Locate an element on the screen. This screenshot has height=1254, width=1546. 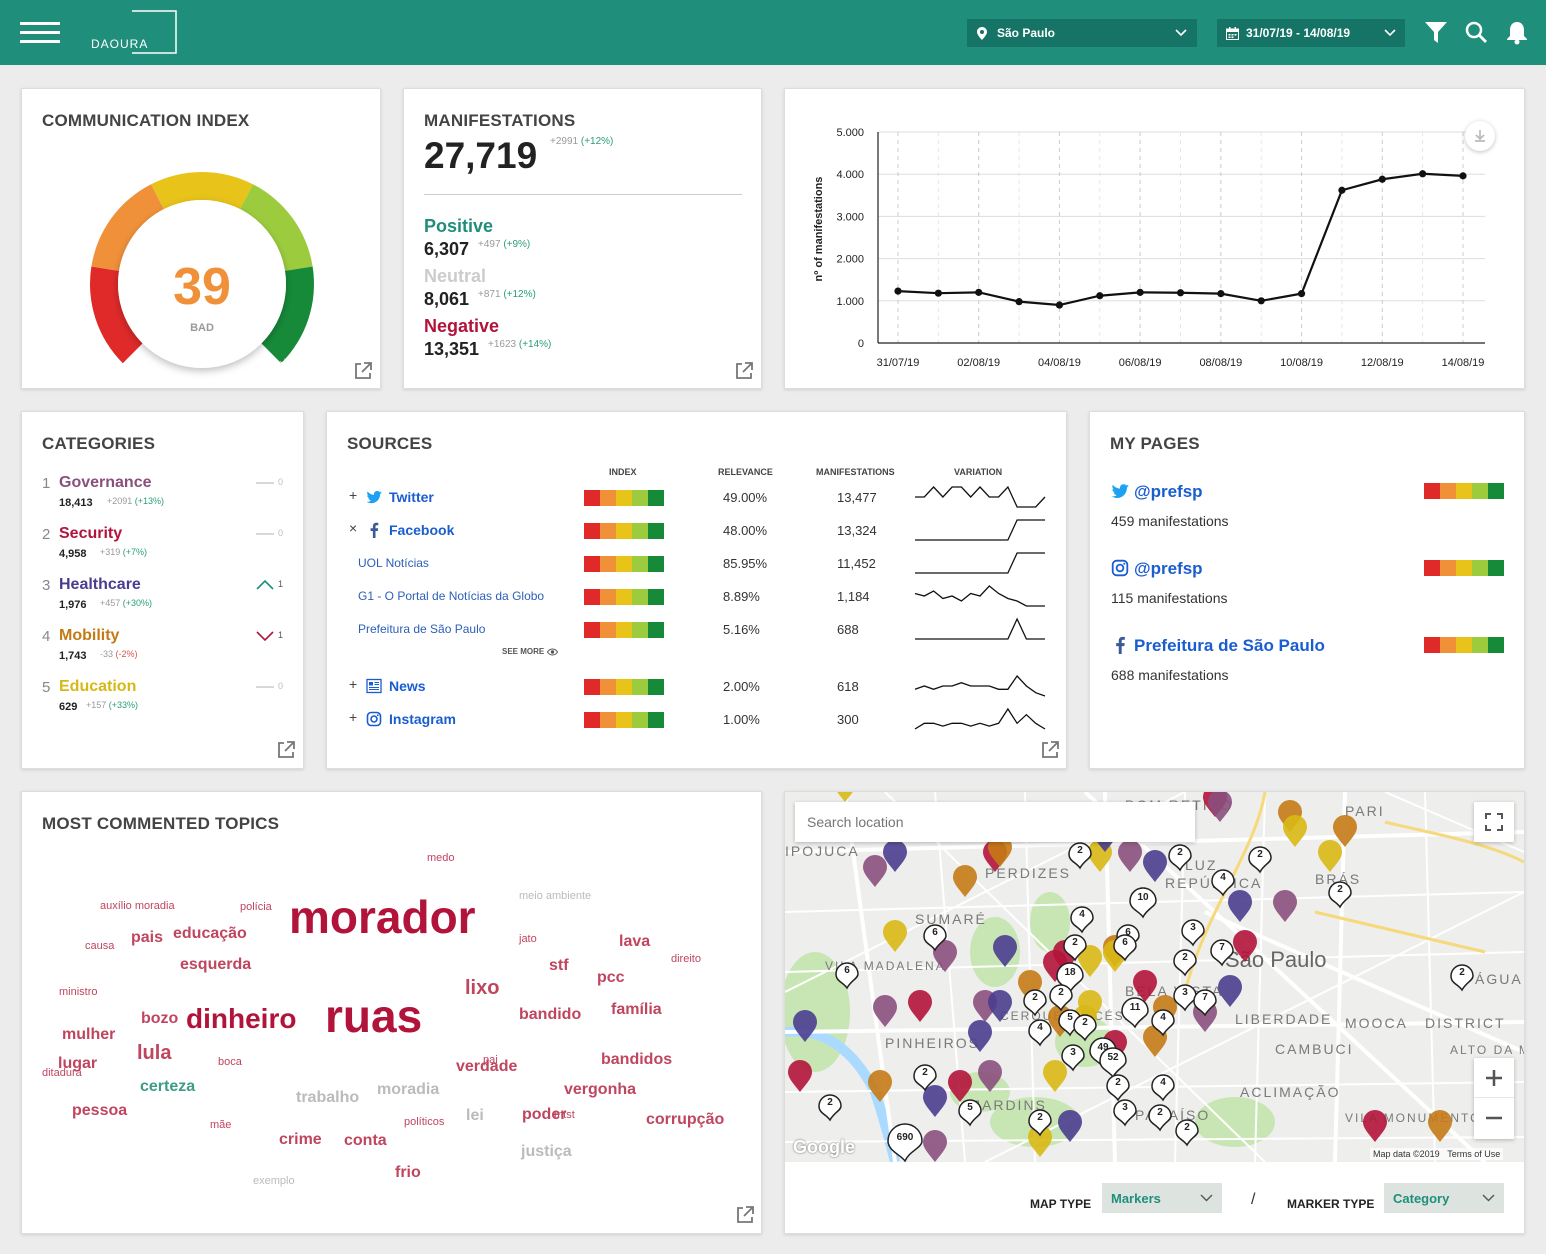
my-page-item: @prefsp 115 manifestations is located at coordinates (1308, 582).